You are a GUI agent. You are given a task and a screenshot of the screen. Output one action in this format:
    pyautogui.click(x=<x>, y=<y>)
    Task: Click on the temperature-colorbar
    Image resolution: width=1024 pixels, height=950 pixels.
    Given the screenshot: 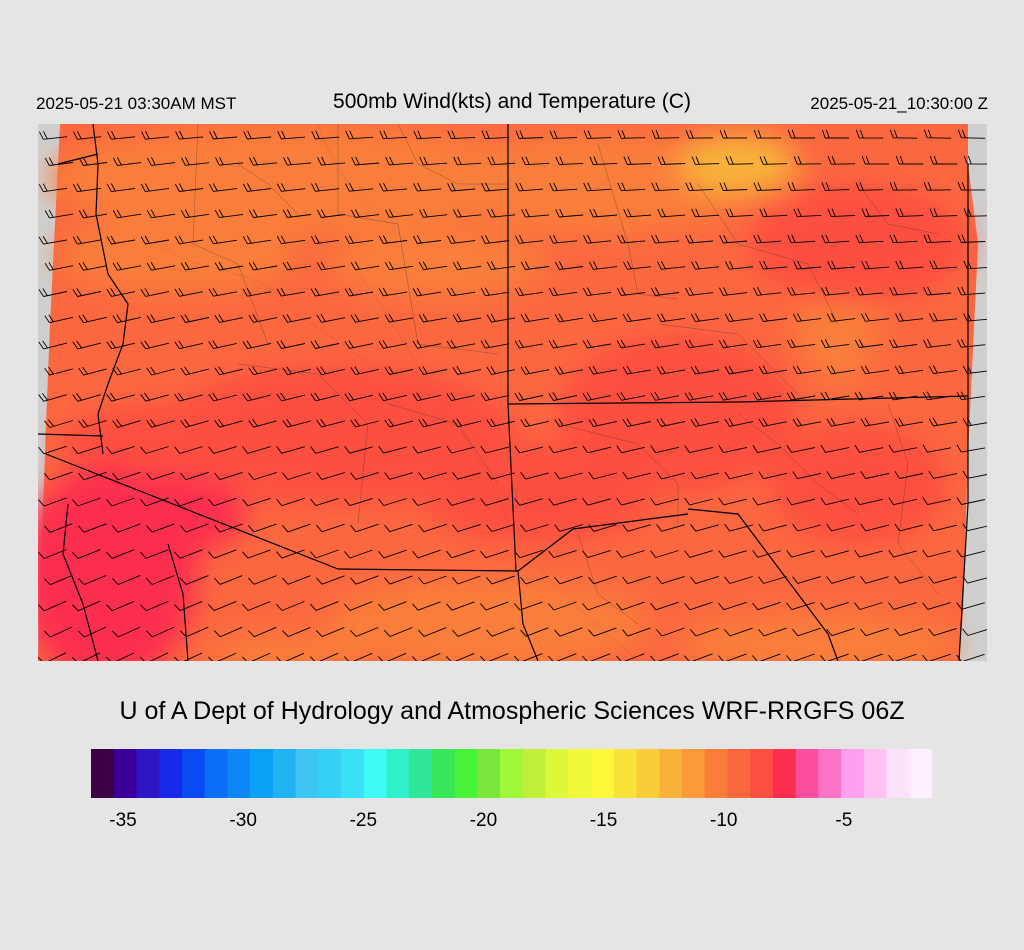 What is the action you would take?
    pyautogui.click(x=511, y=773)
    